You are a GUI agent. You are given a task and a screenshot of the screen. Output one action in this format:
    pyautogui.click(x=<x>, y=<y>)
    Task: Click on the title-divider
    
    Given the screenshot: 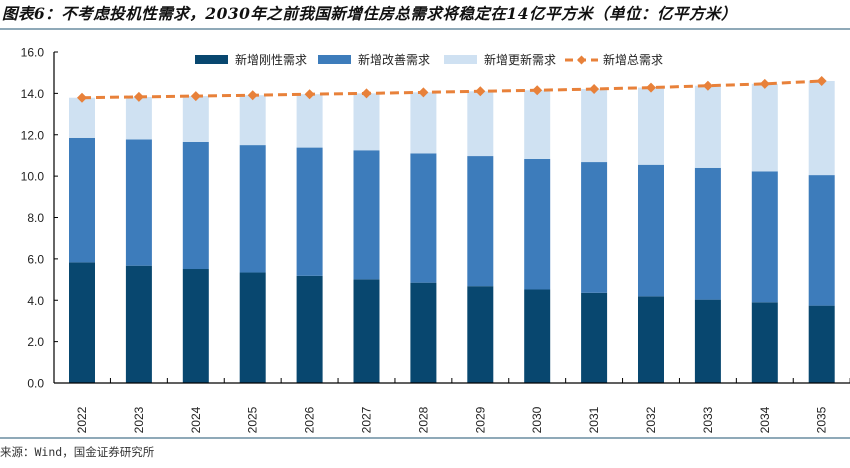 What is the action you would take?
    pyautogui.click(x=425, y=29)
    